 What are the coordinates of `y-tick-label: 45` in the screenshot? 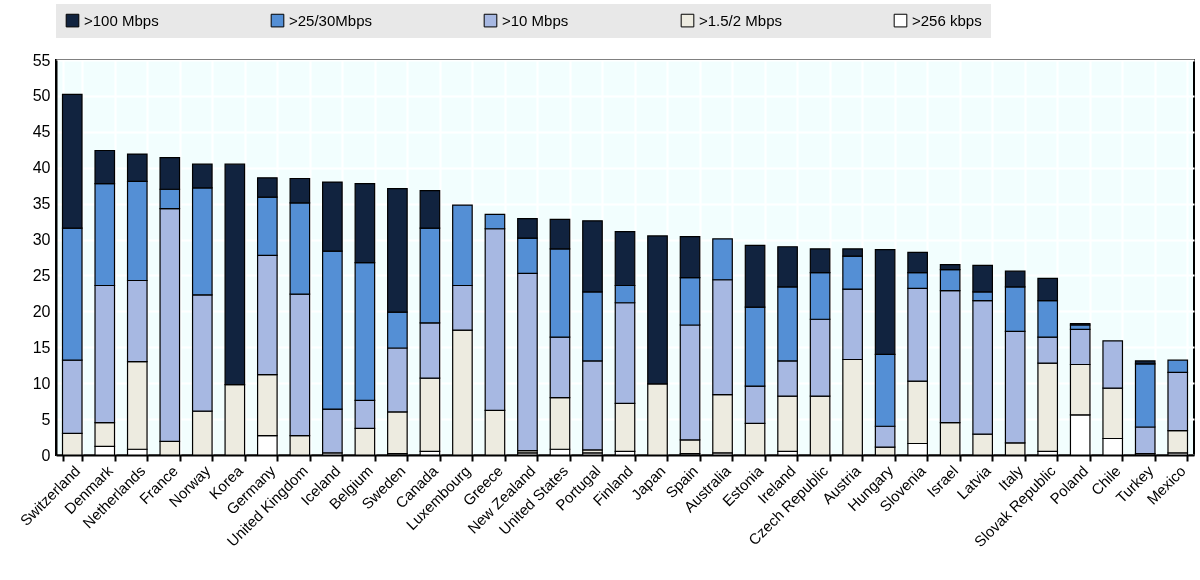 It's located at (41, 132).